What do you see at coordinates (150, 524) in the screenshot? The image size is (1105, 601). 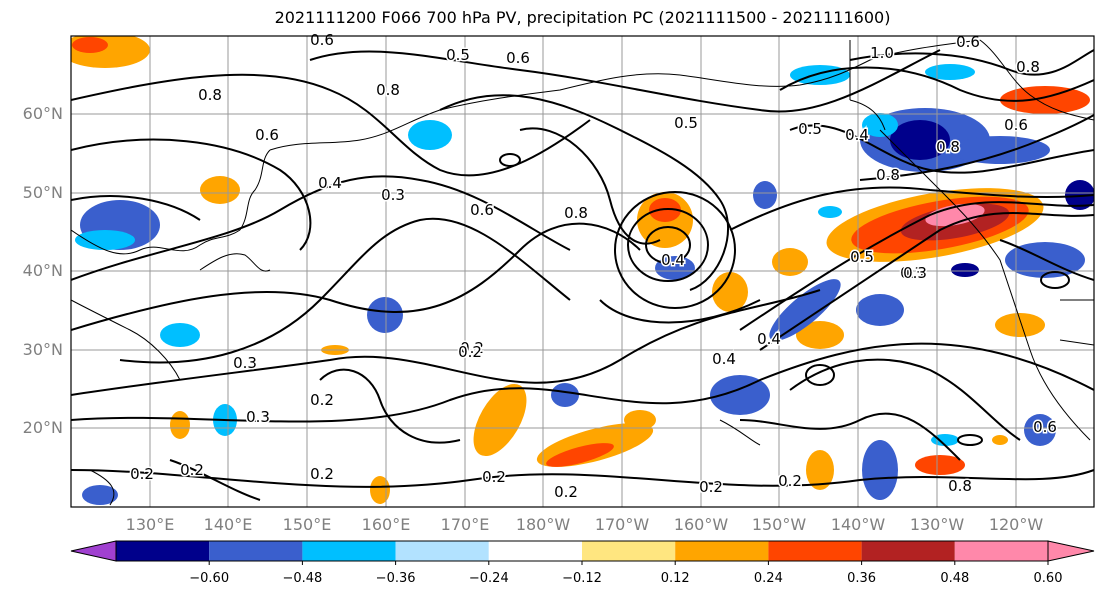 I see `longitude-label: 130°E` at bounding box center [150, 524].